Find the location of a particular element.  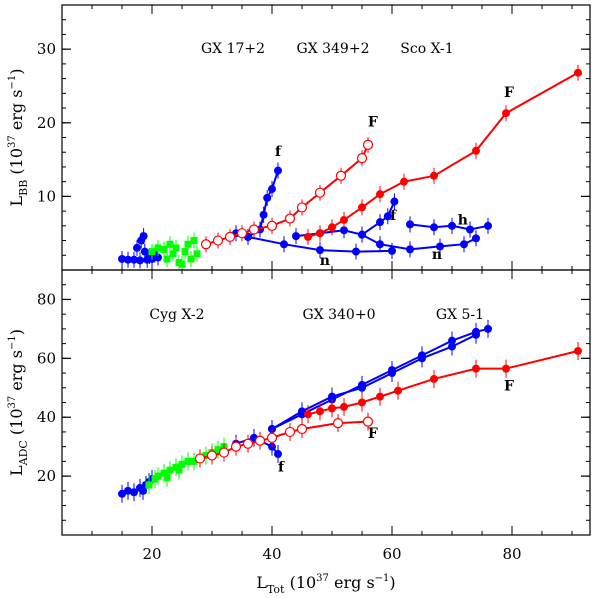

bottom-ylabel: LADC (1037 erg s−1) is located at coordinates (18, 402).